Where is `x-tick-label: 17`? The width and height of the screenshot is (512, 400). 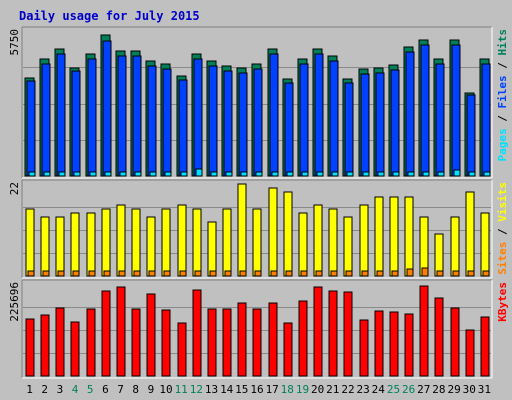 x-tick-label: 17 is located at coordinates (272, 389).